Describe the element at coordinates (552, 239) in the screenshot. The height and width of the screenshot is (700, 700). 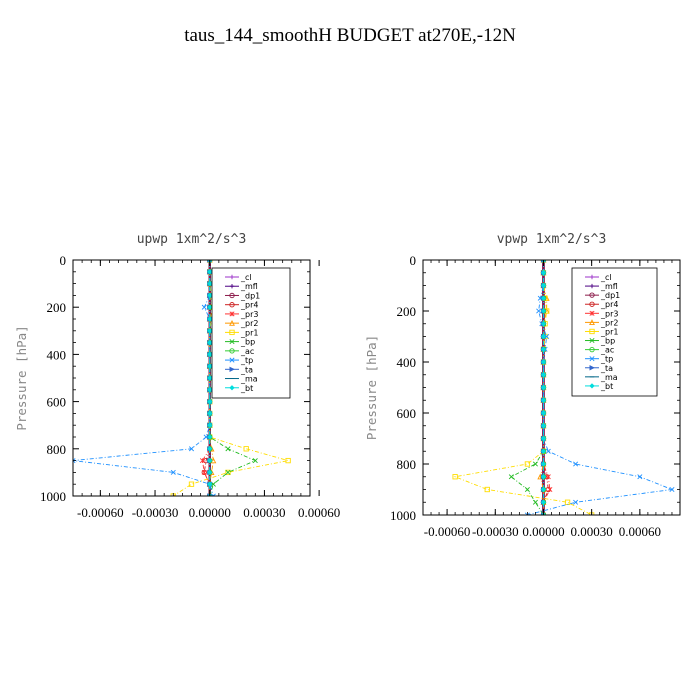
I see `panel-title: vpwp 1xm^2/s^3` at that location.